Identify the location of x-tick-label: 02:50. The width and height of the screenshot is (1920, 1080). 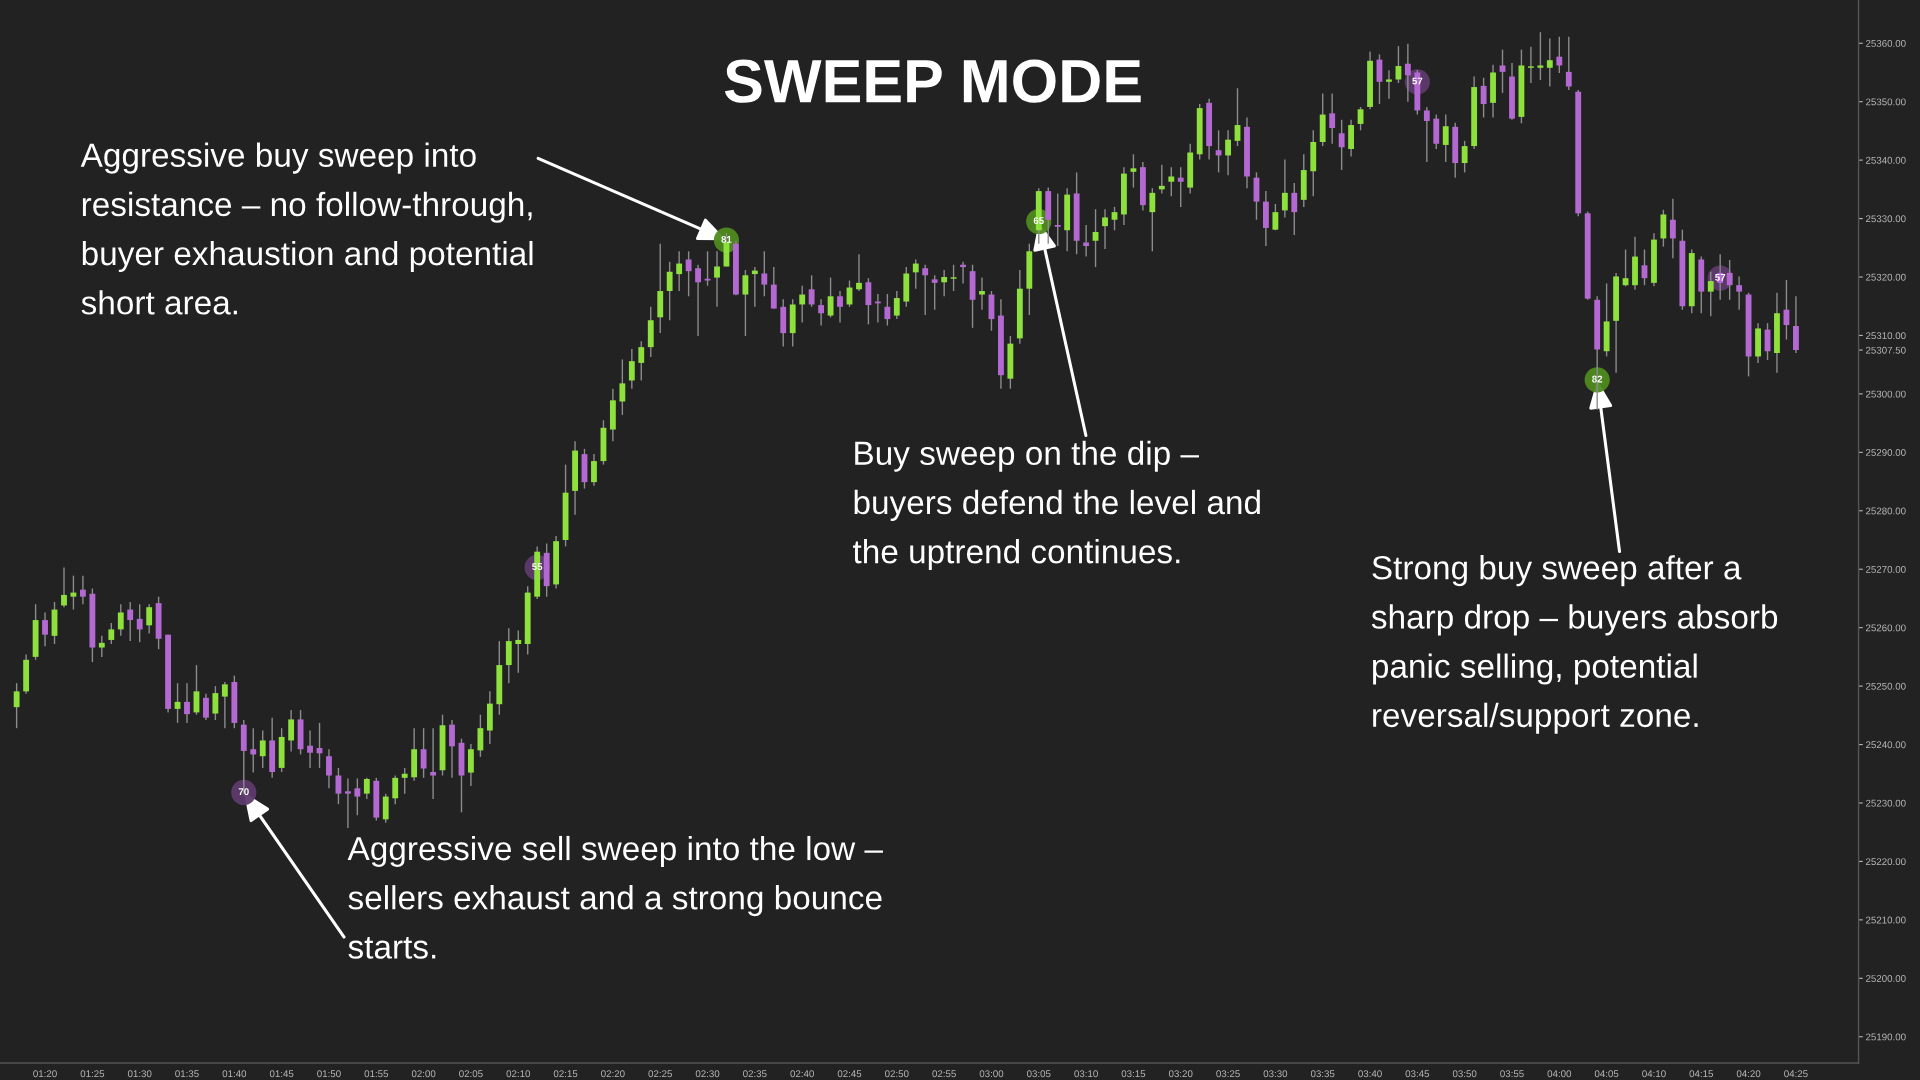
(897, 1074).